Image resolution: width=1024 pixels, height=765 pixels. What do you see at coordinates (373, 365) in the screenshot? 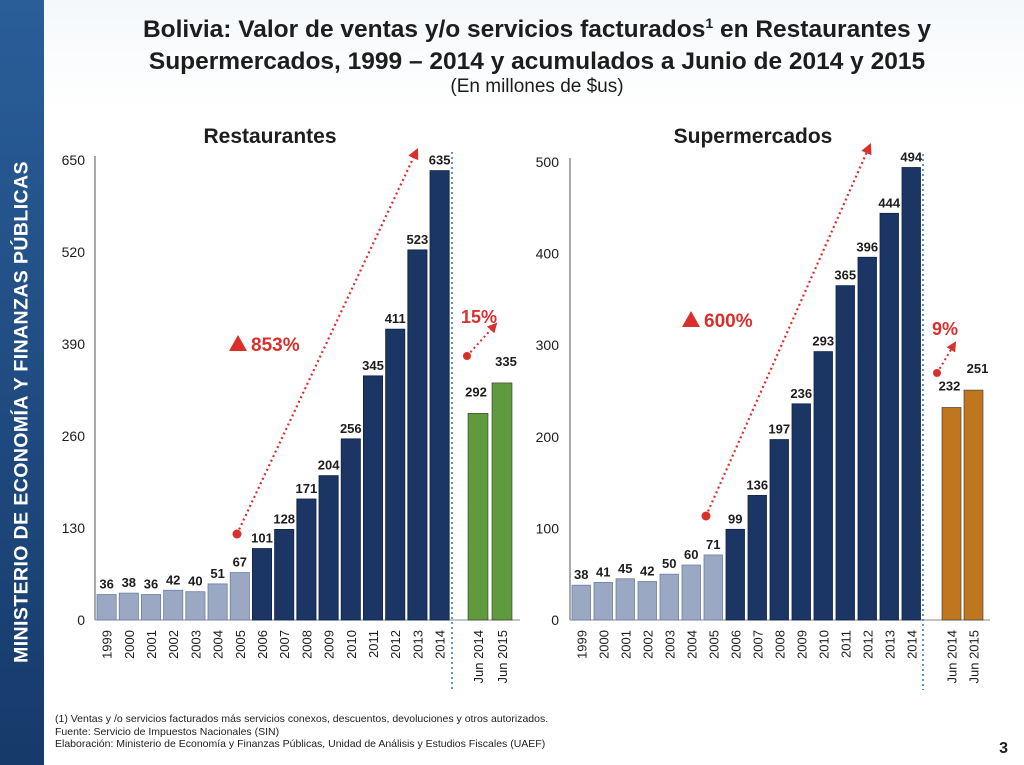
I see `data-label: 345` at bounding box center [373, 365].